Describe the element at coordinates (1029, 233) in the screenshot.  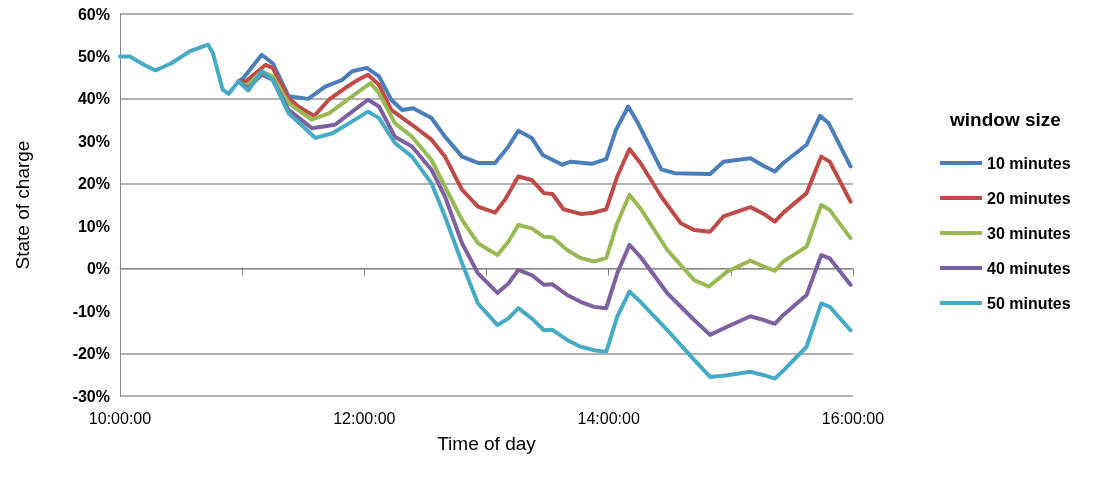
I see `legend-label: 30 minutes` at that location.